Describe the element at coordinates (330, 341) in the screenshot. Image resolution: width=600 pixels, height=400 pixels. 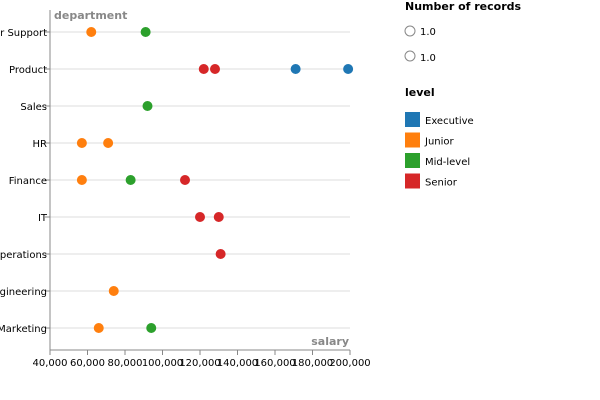
I see `x-axis-title: salary` at that location.